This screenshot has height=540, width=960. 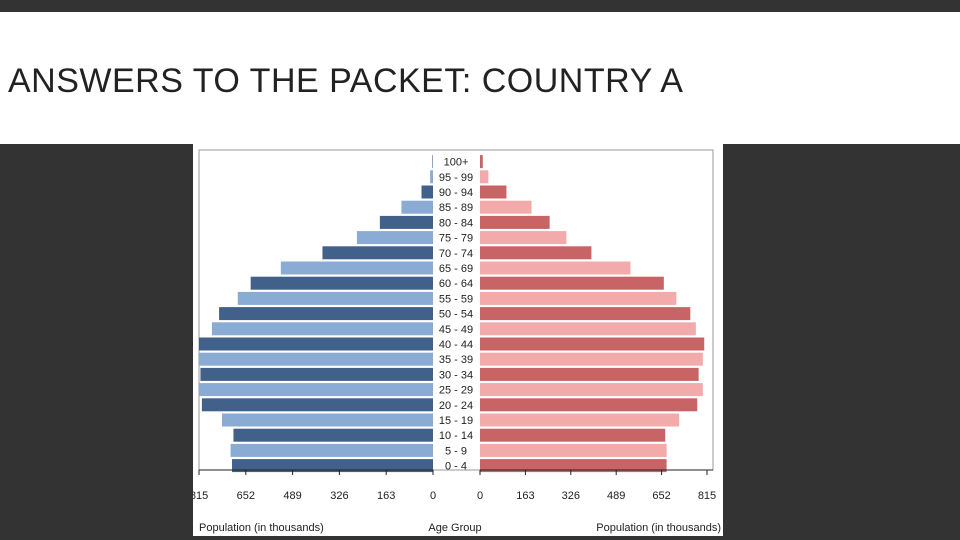 What do you see at coordinates (433, 496) in the screenshot?
I see `x-tick-label-left: 0` at bounding box center [433, 496].